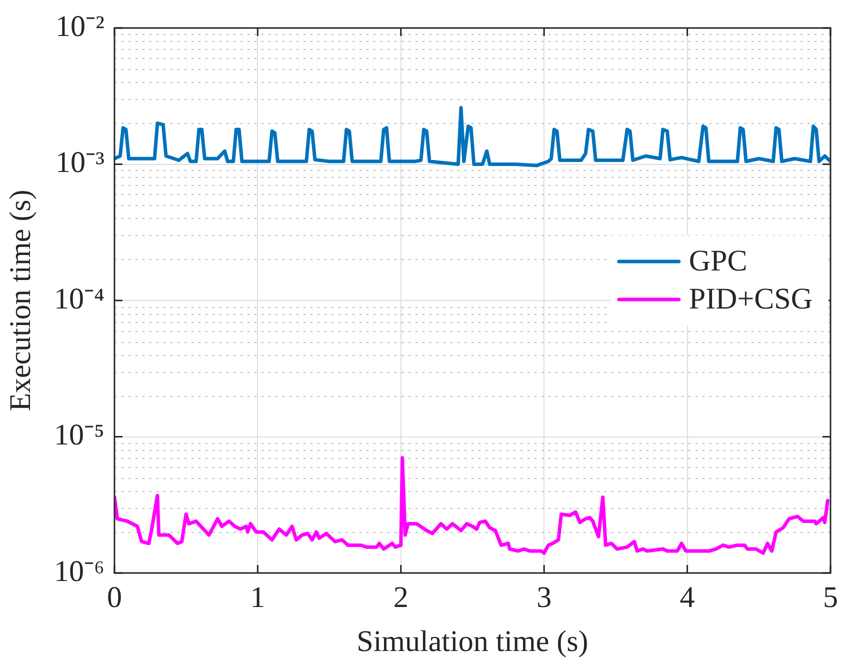 The width and height of the screenshot is (846, 663). I want to click on x-tick-label: 2, so click(400, 597).